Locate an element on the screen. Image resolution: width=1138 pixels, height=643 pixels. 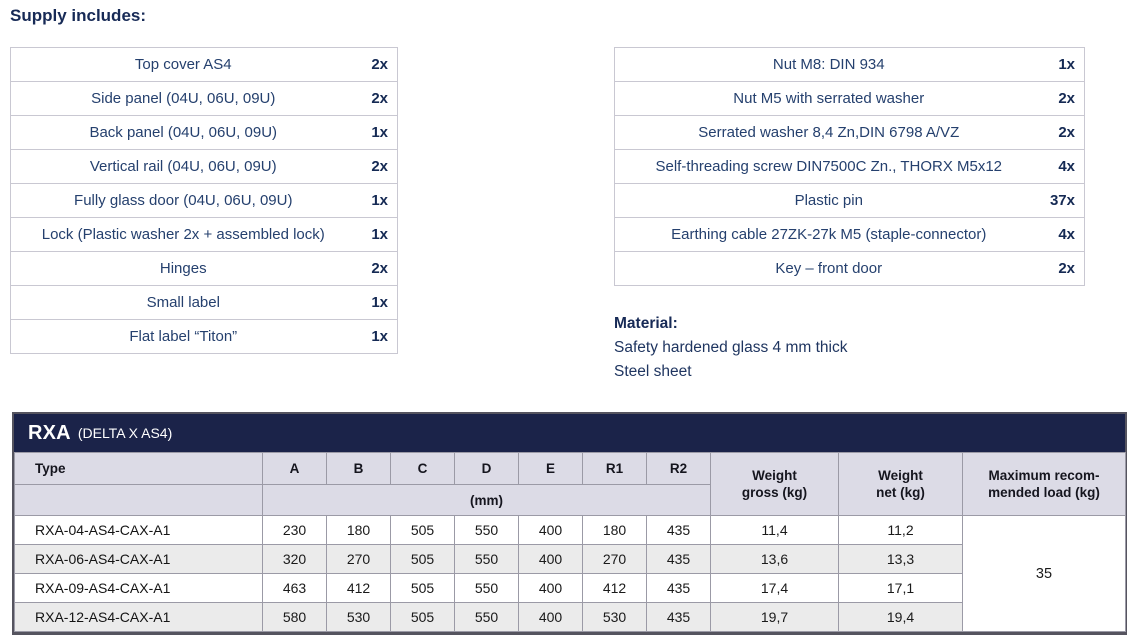
spec-cell-weight-net: 13,3 is located at coordinates (900, 559).